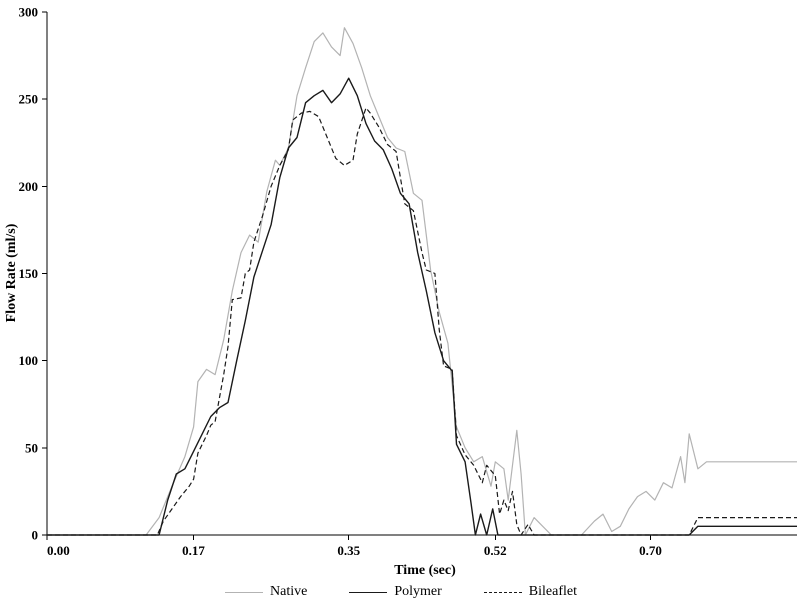 Image resolution: width=802 pixels, height=608 pixels. Describe the element at coordinates (11, 272) in the screenshot. I see `y-axis-title: Flow Rate (ml/s)` at that location.